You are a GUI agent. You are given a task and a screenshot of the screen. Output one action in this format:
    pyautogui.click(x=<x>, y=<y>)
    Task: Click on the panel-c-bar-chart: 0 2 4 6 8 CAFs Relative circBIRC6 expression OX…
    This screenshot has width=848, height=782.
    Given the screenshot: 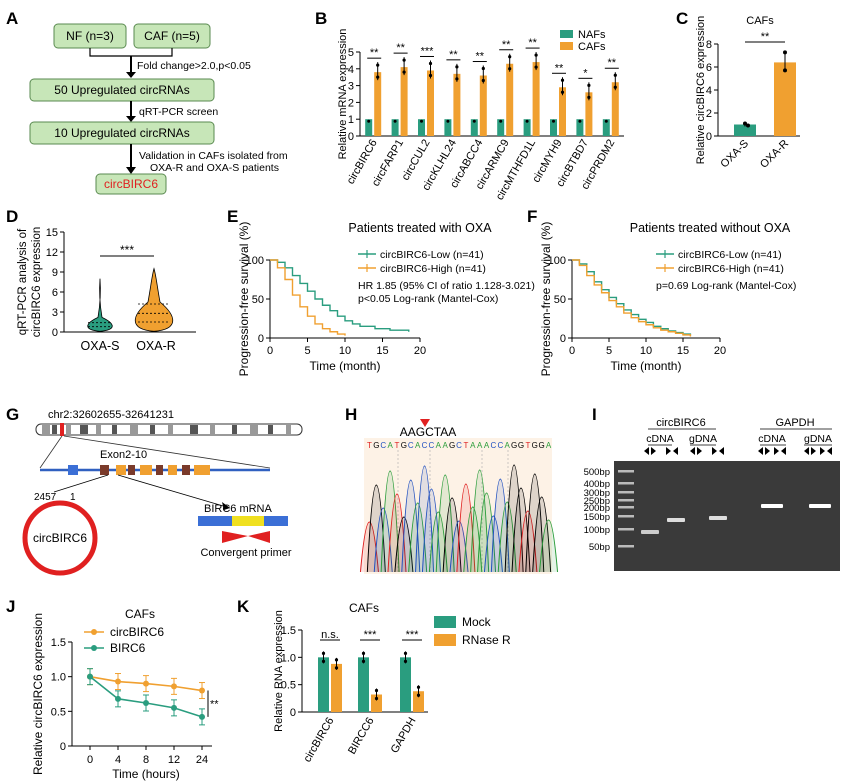 What is the action you would take?
    pyautogui.click(x=747, y=93)
    